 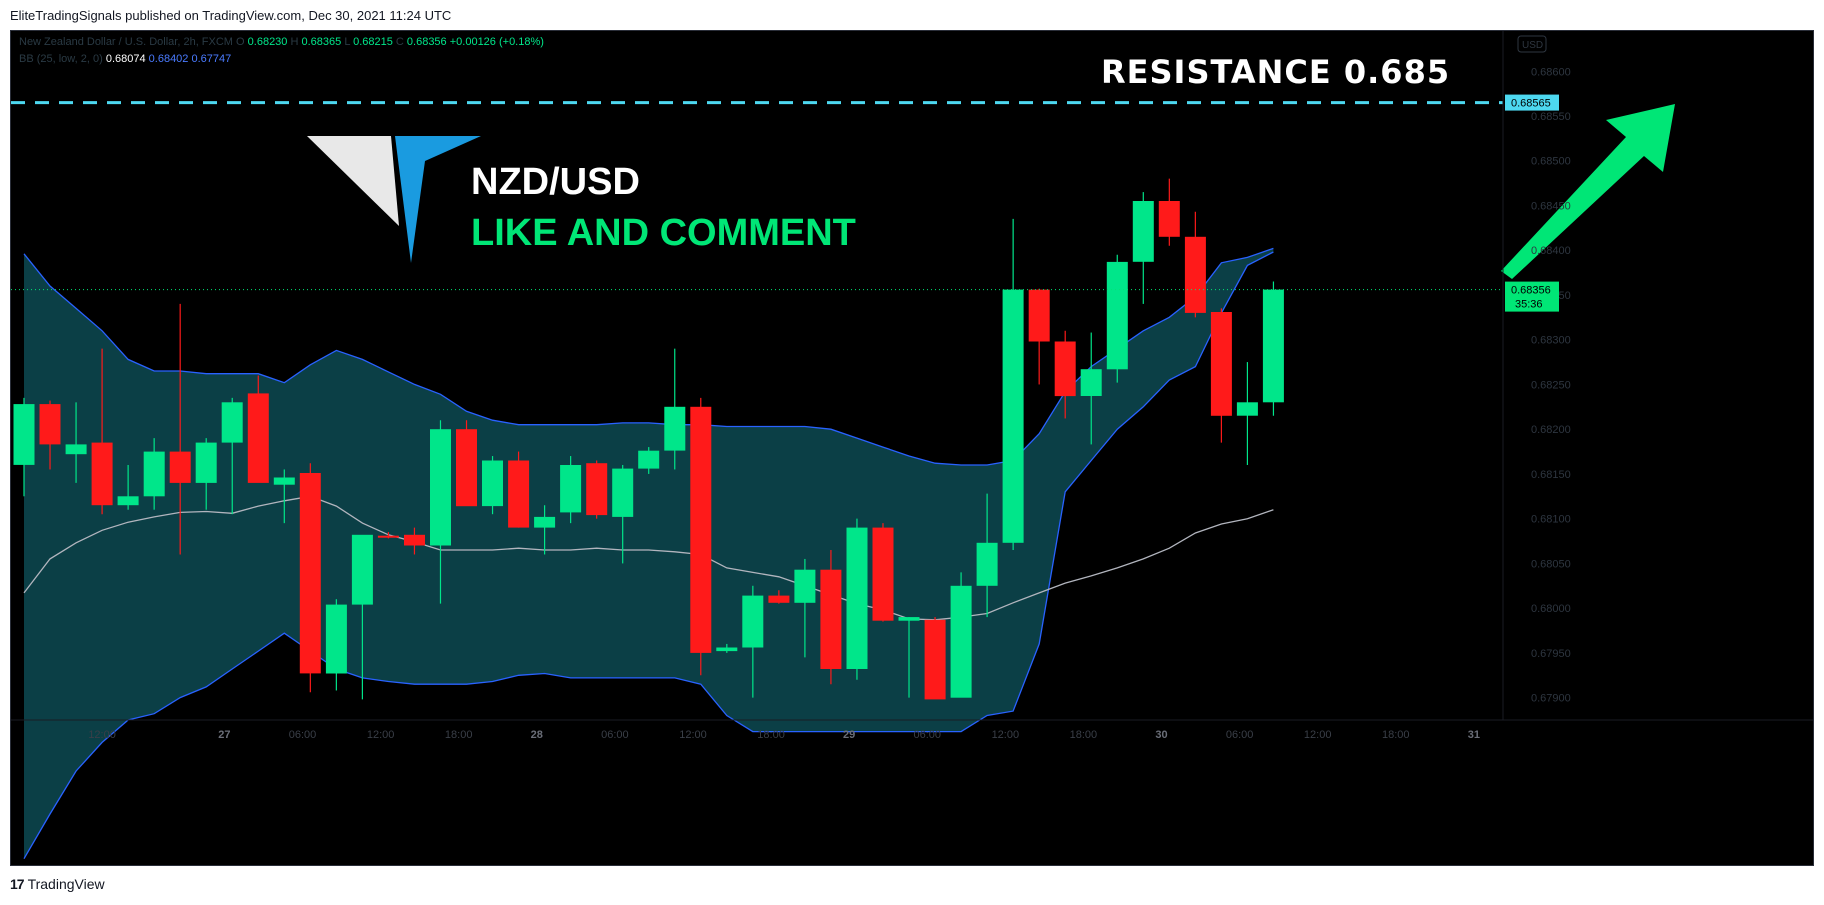 What do you see at coordinates (66, 884) in the screenshot?
I see `footer-brand-label: TradingView` at bounding box center [66, 884].